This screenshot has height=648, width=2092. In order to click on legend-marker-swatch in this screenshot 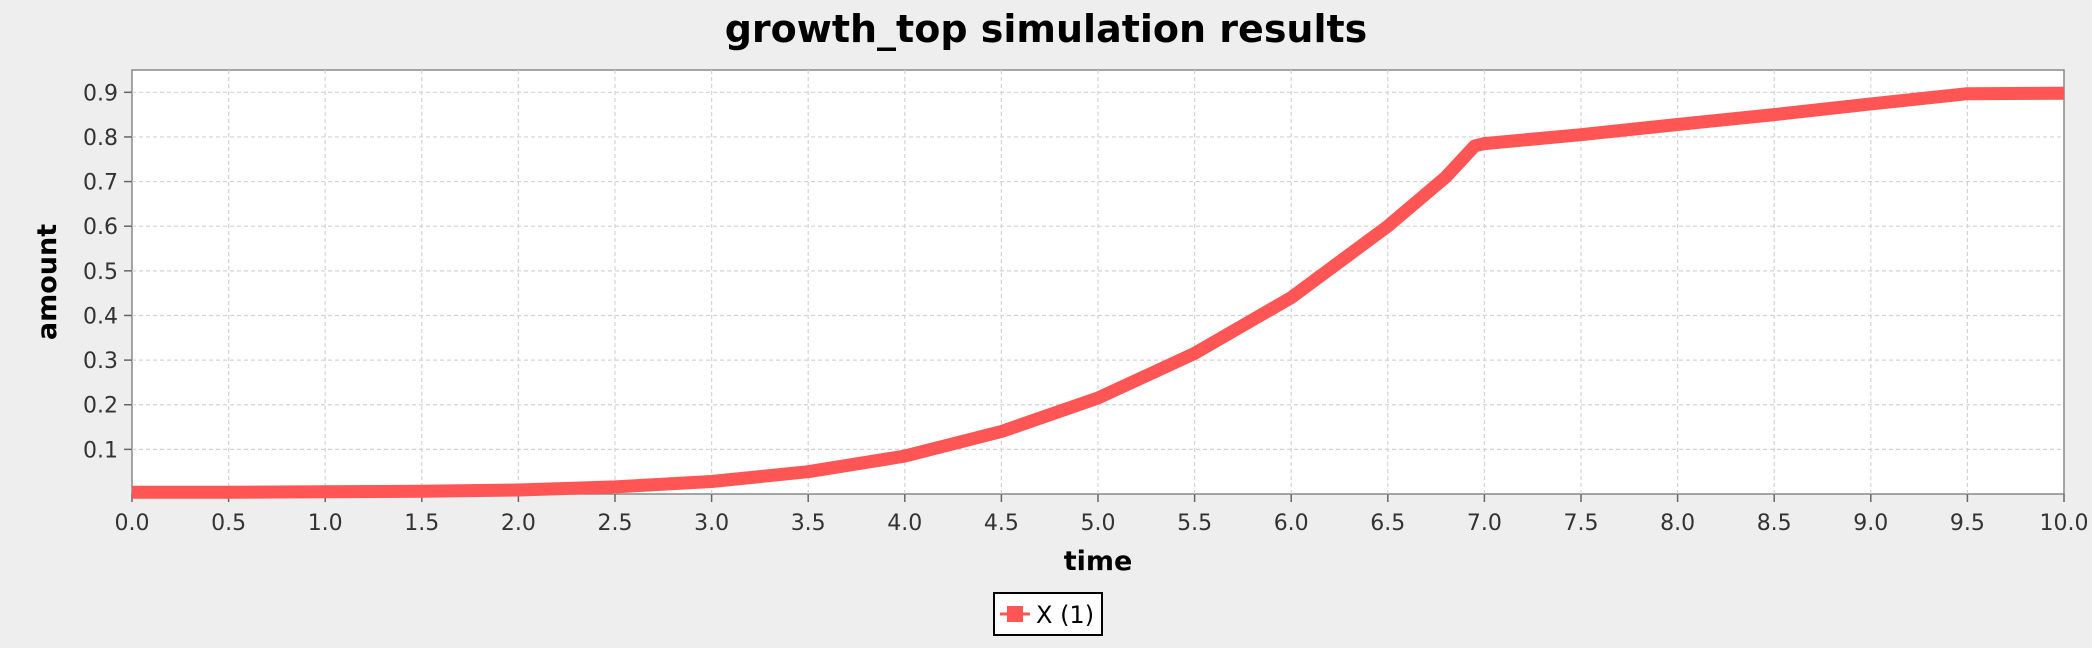, I will do `click(1015, 614)`.